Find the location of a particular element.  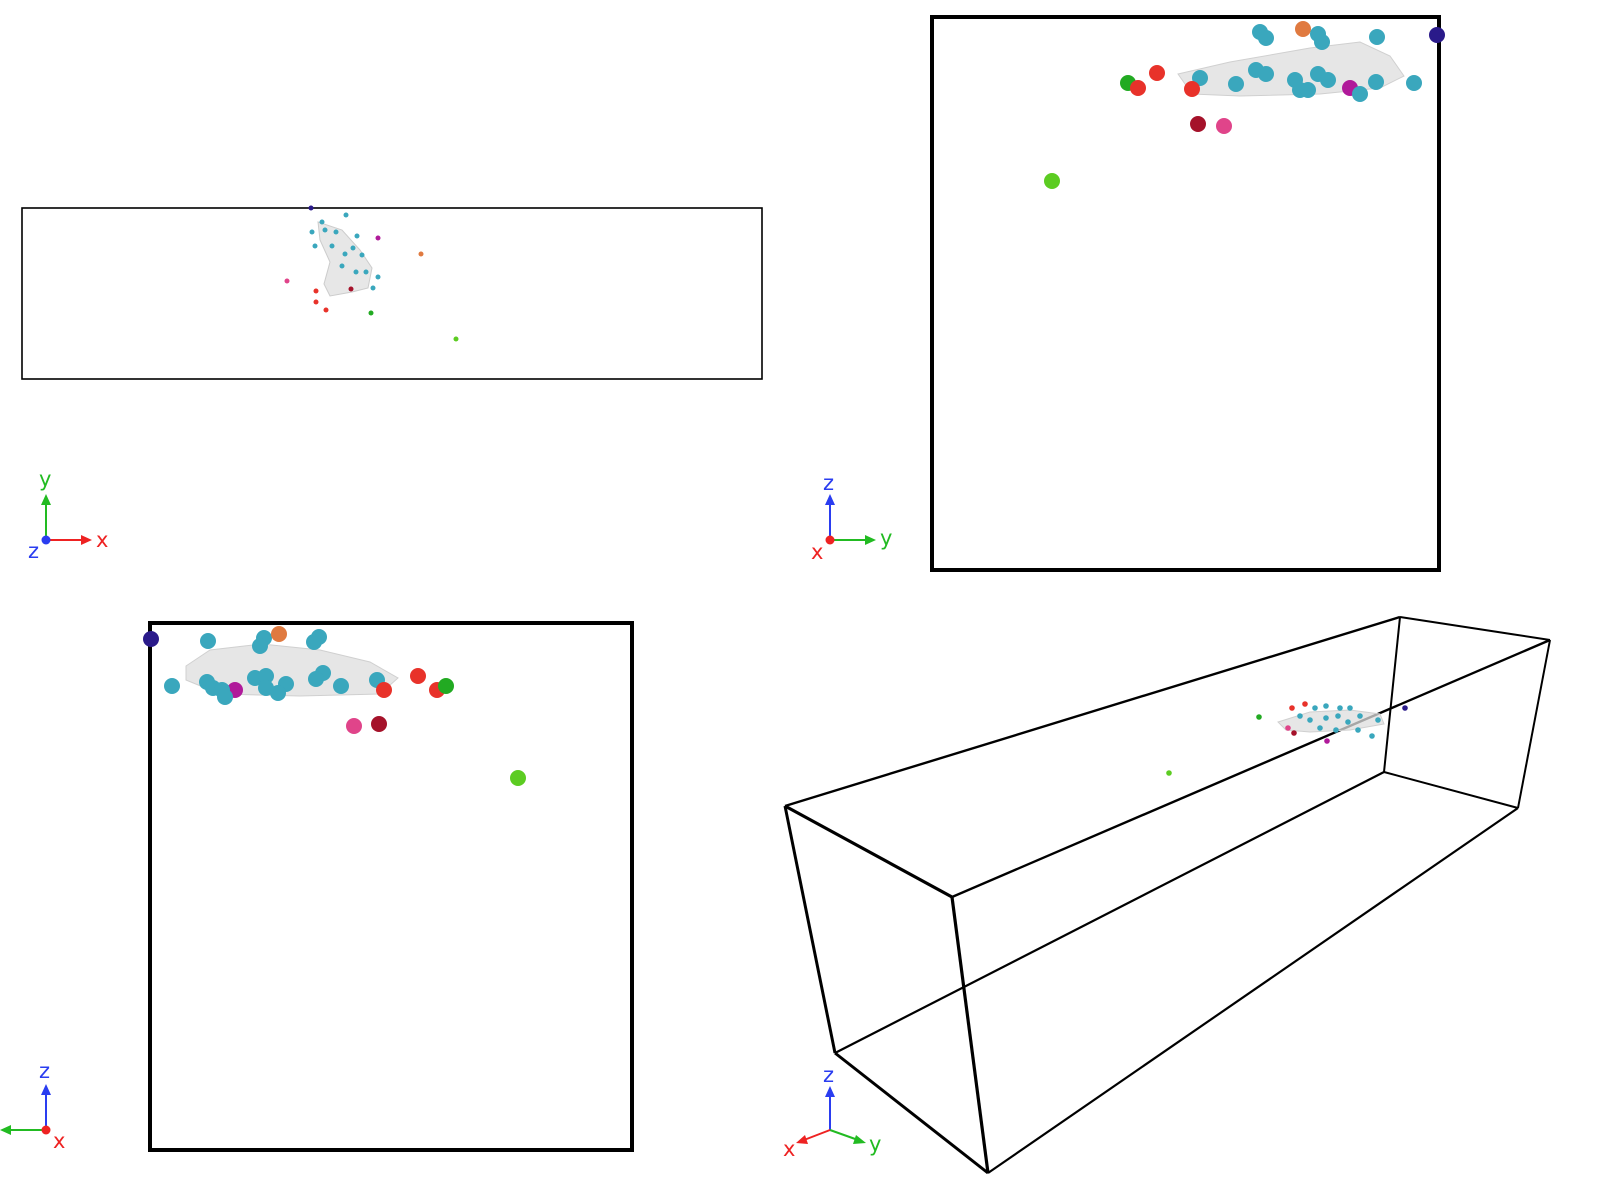

axis-triad: y x z is located at coordinates (68, 515).